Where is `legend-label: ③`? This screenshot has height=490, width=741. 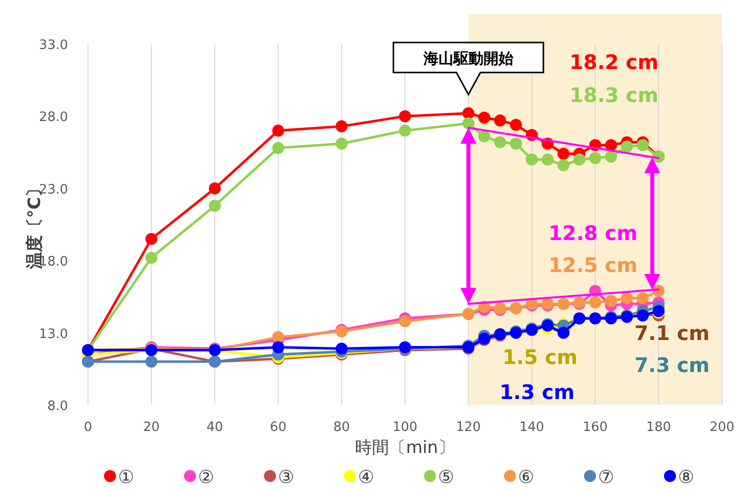
legend-label: ③ is located at coordinates (286, 477).